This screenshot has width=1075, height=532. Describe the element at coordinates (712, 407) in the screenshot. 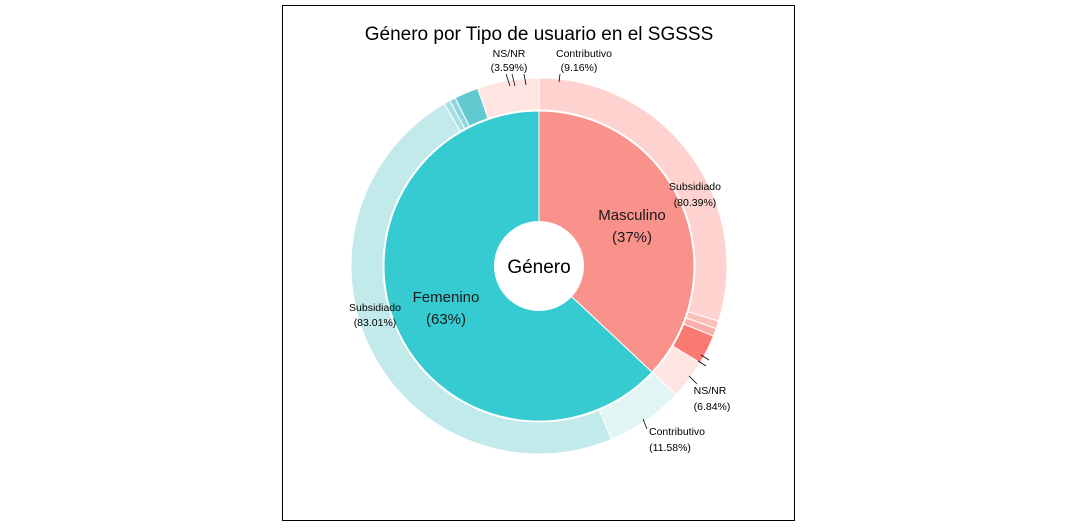

I see `label-nsnr-masc-pct: (6.84%)` at that location.